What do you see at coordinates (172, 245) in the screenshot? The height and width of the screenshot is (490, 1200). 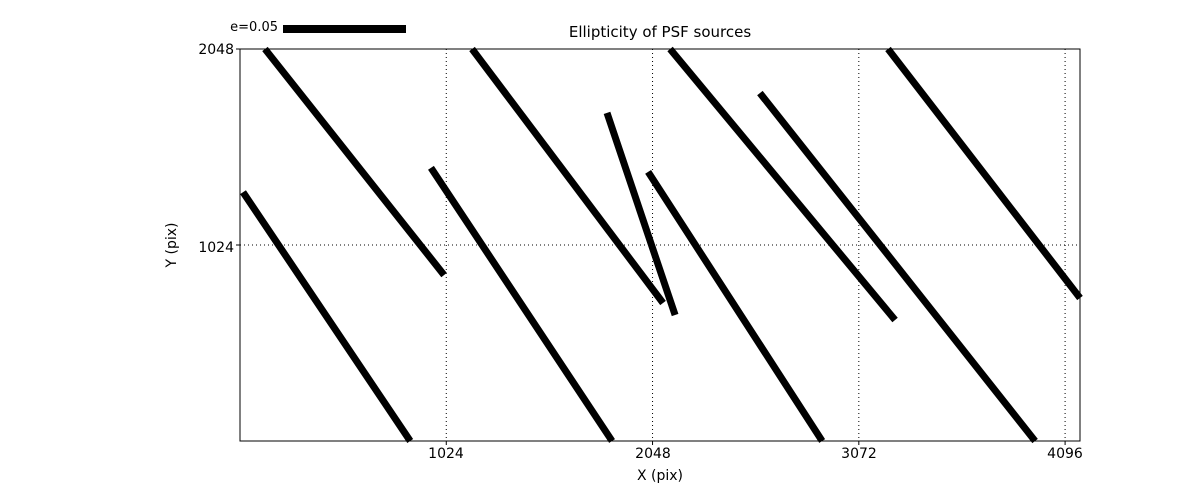 I see `y-axis-label: Y (pix)` at bounding box center [172, 245].